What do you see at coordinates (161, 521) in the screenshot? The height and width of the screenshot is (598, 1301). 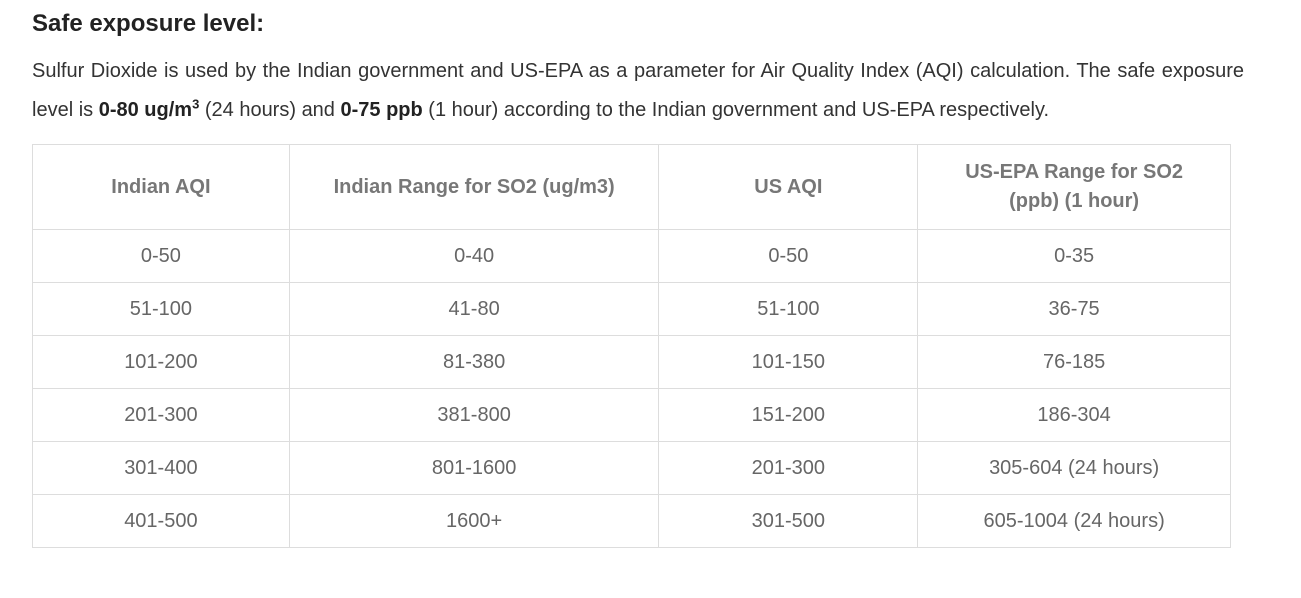 I see `cell-indian-aqi: 401-500` at bounding box center [161, 521].